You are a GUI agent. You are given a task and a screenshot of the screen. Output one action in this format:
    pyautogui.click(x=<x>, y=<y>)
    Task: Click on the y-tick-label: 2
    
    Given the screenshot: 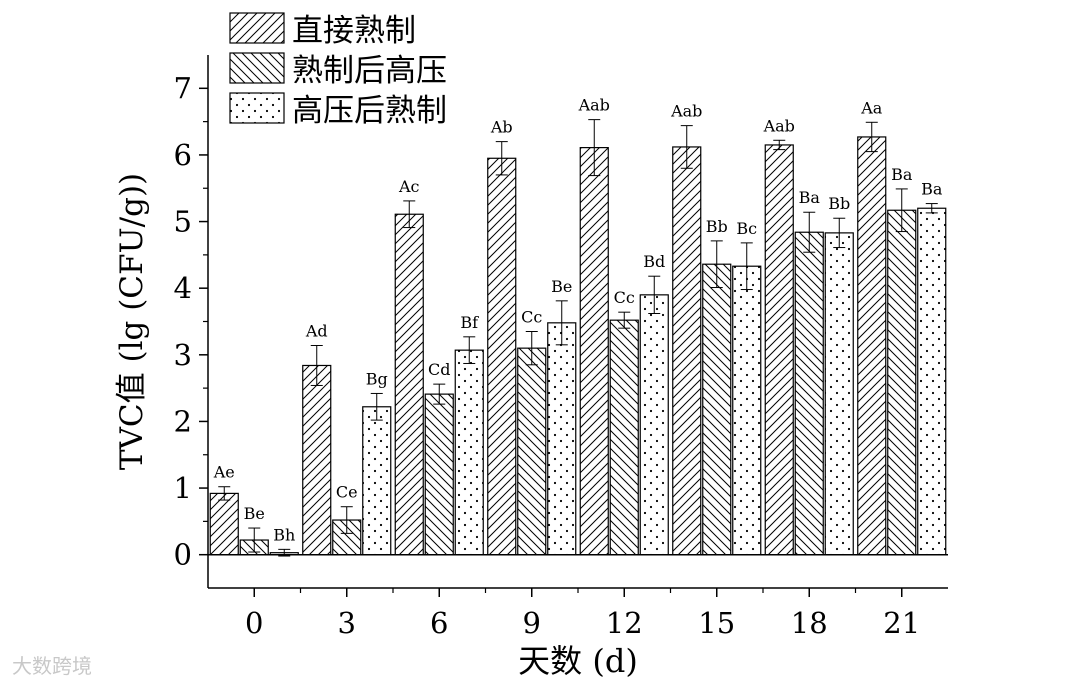 What is the action you would take?
    pyautogui.click(x=183, y=421)
    